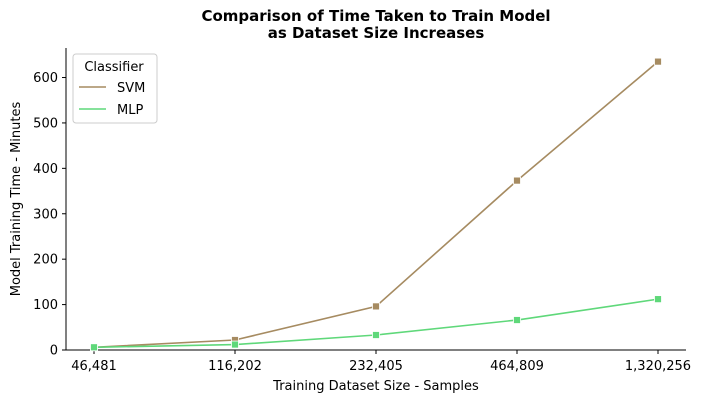  I want to click on y-tick-label: 600, so click(45, 78).